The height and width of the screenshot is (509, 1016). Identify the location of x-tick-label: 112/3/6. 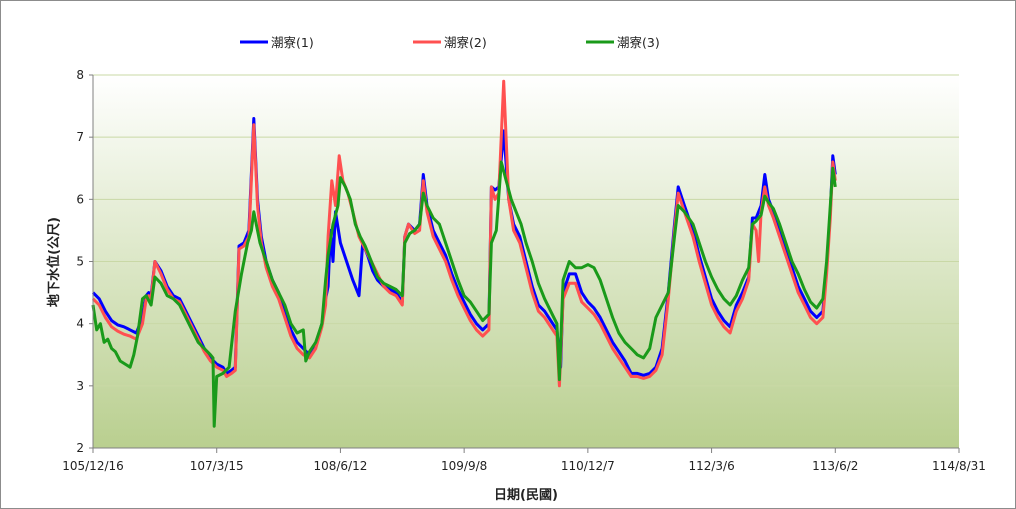
(711, 466).